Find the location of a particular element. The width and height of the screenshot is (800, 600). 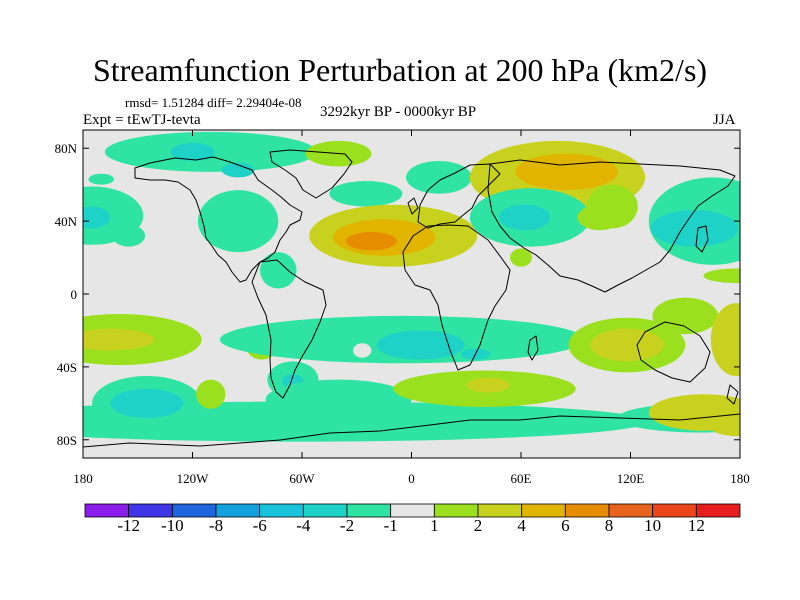

colorbar-label: -12 is located at coordinates (128, 525).